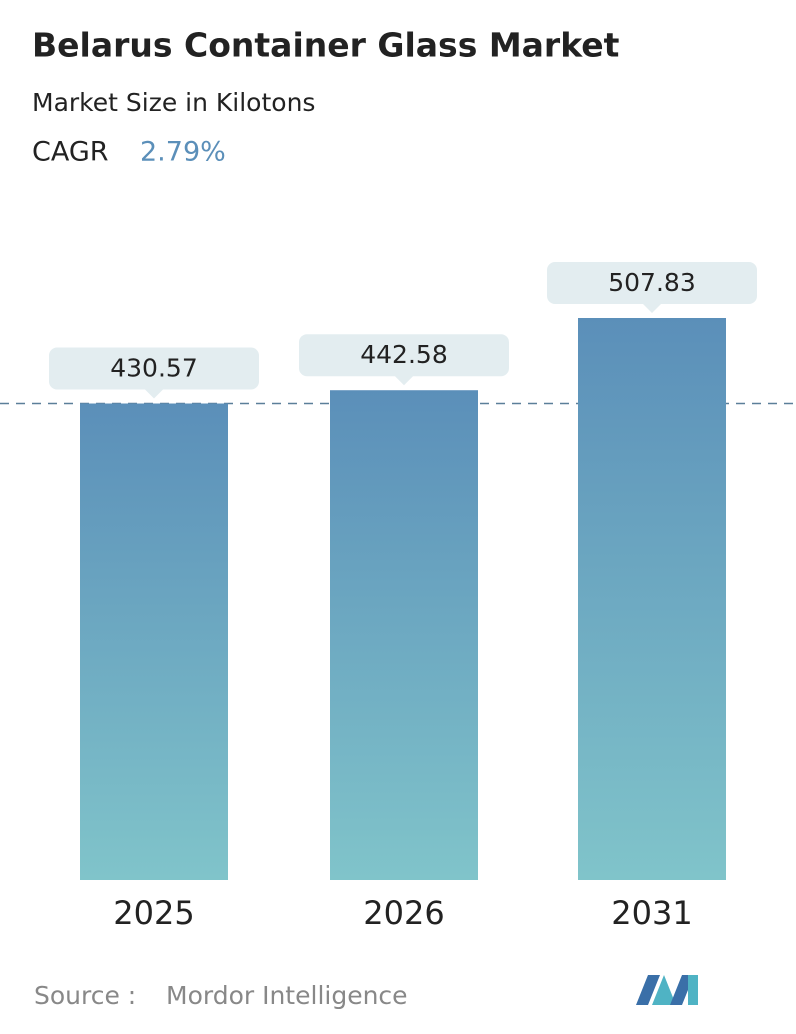 This screenshot has height=1034, width=796. Describe the element at coordinates (403, 354) in the screenshot. I see `value-label: 442.58` at that location.